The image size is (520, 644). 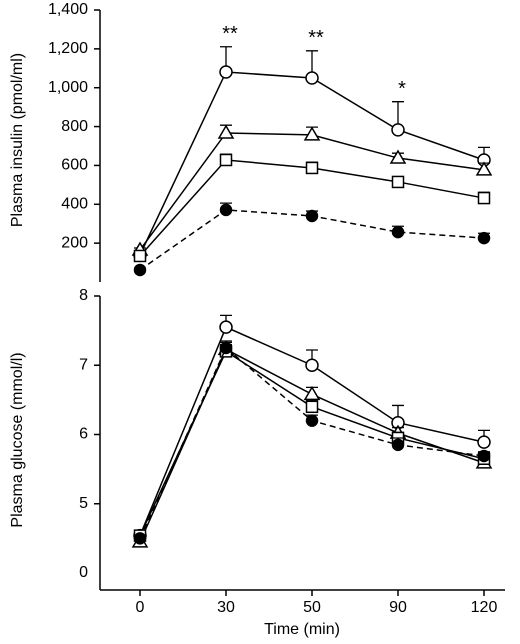 What do you see at coordinates (83, 572) in the screenshot?
I see `y-tick-label: 0` at bounding box center [83, 572].